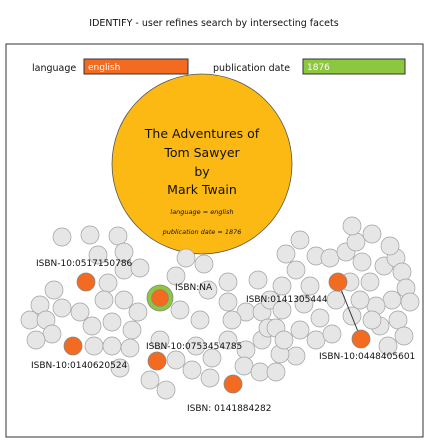 The height and width of the screenshot is (445, 429). Describe the element at coordinates (229, 409) in the screenshot. I see `result-label: ISBN: 0141884282` at that location.